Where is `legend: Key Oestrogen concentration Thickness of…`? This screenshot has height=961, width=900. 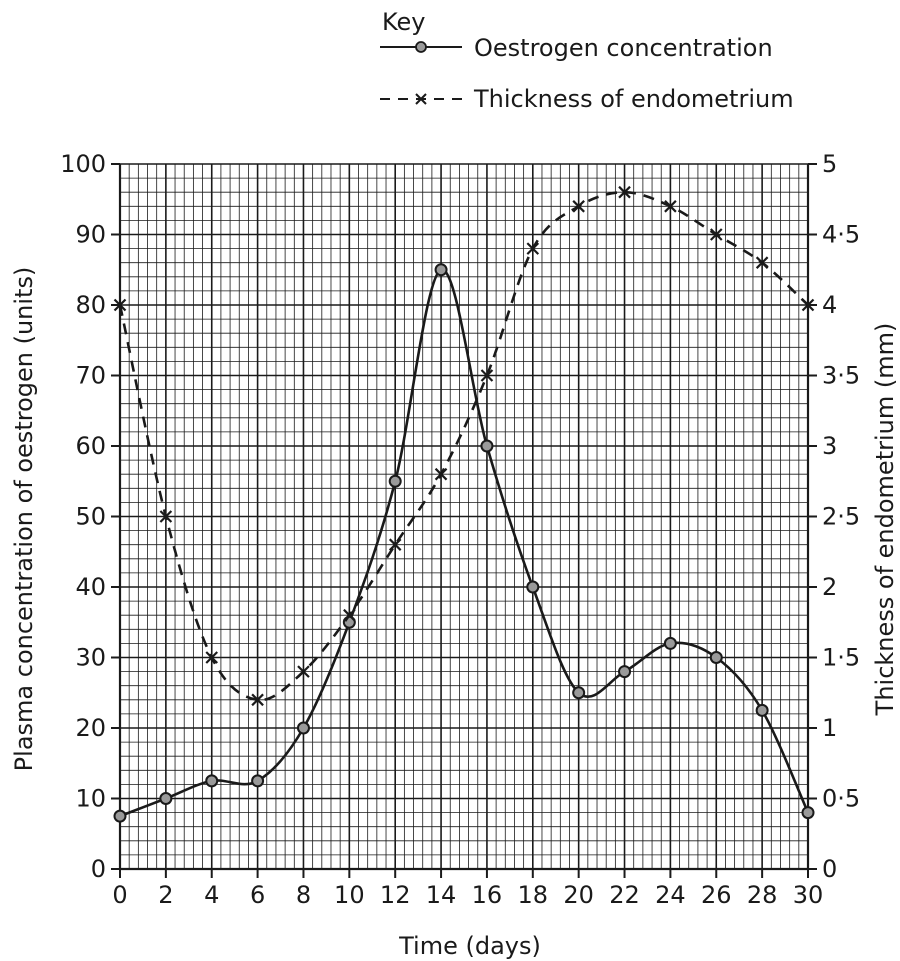
legend: Key Oestrogen concentration Thickness of… is located at coordinates (587, 60).